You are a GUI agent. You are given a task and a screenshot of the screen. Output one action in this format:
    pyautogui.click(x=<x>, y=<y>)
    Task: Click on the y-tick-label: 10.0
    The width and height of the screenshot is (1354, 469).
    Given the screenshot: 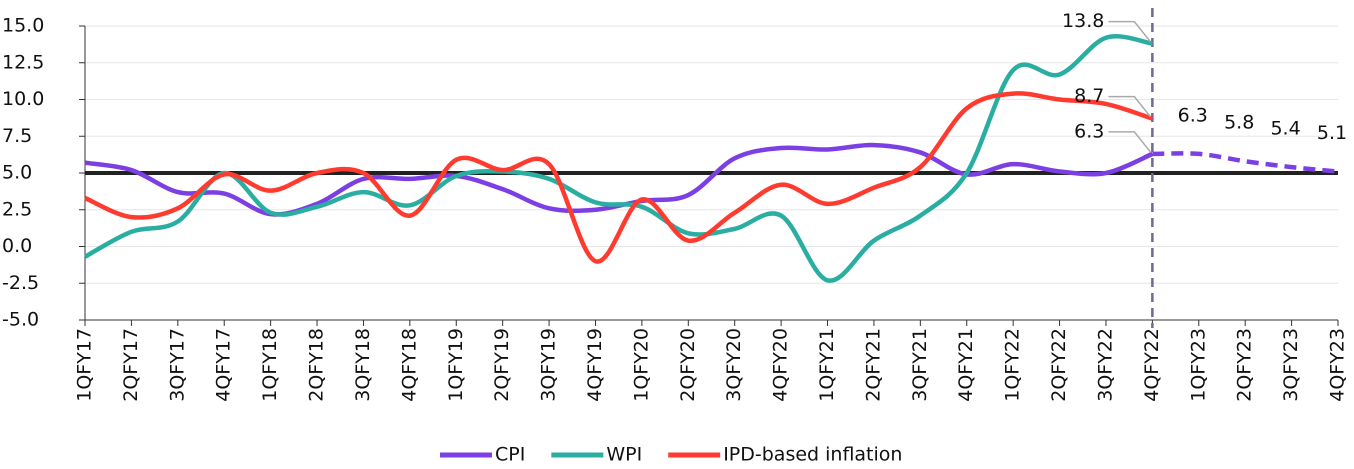 What is the action you would take?
    pyautogui.click(x=23, y=99)
    